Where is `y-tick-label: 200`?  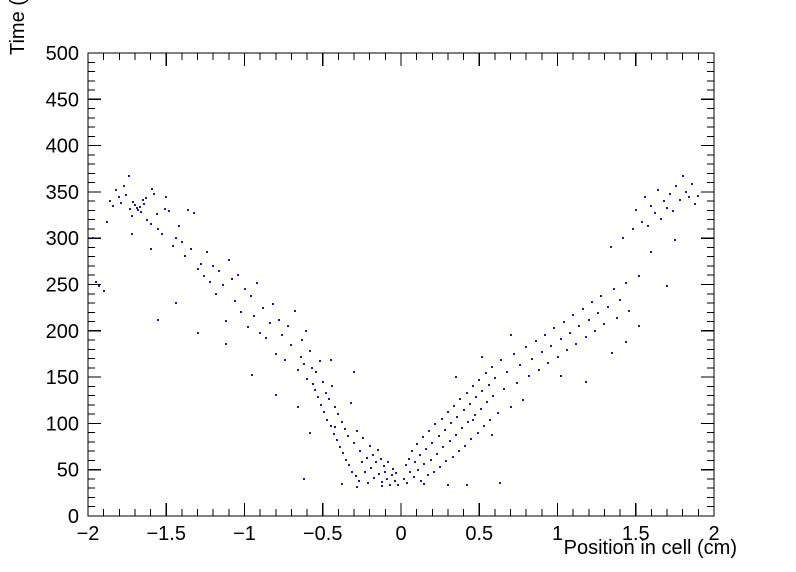
y-tick-label: 200 is located at coordinates (62, 332).